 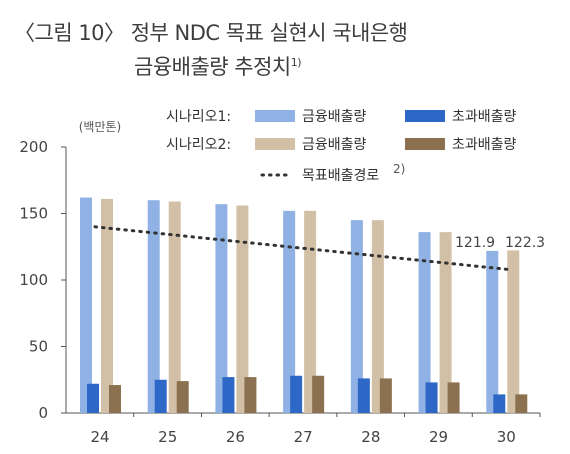 I want to click on x-tick-label: 27, so click(x=303, y=437).